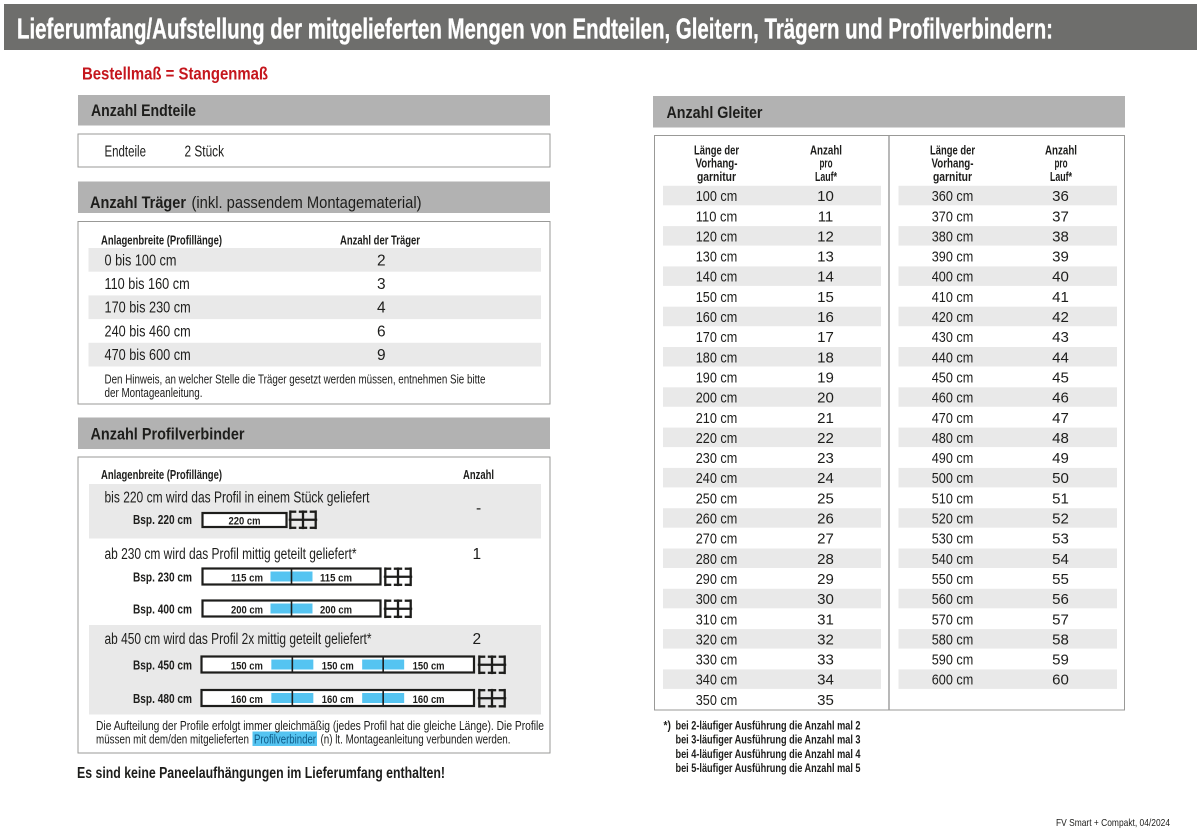 This screenshot has height=833, width=1200. What do you see at coordinates (1060, 236) in the screenshot?
I see `svg-text: 38` at bounding box center [1060, 236].